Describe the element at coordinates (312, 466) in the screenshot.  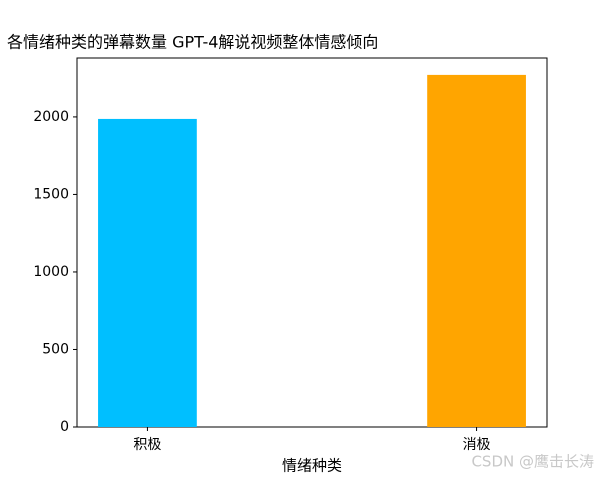
I see `x-axis-label: 情绪种类` at that location.